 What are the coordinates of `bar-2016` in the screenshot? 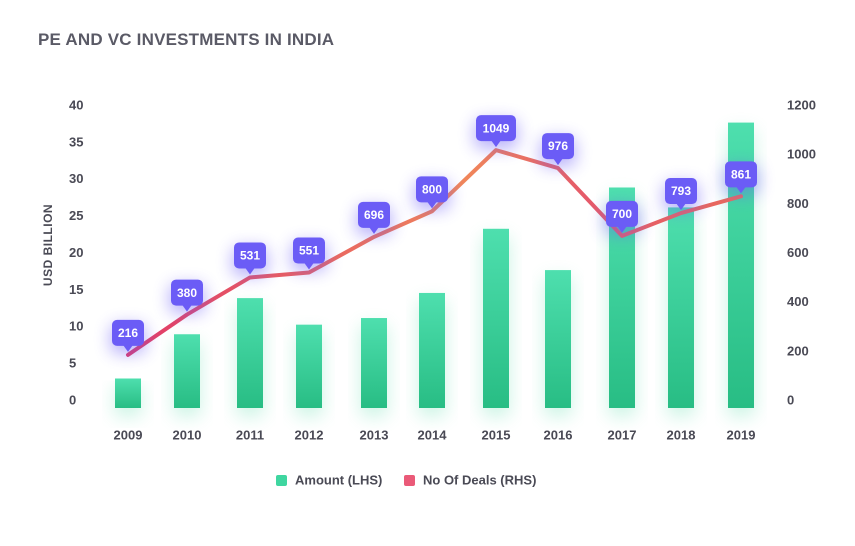 It's located at (558, 339).